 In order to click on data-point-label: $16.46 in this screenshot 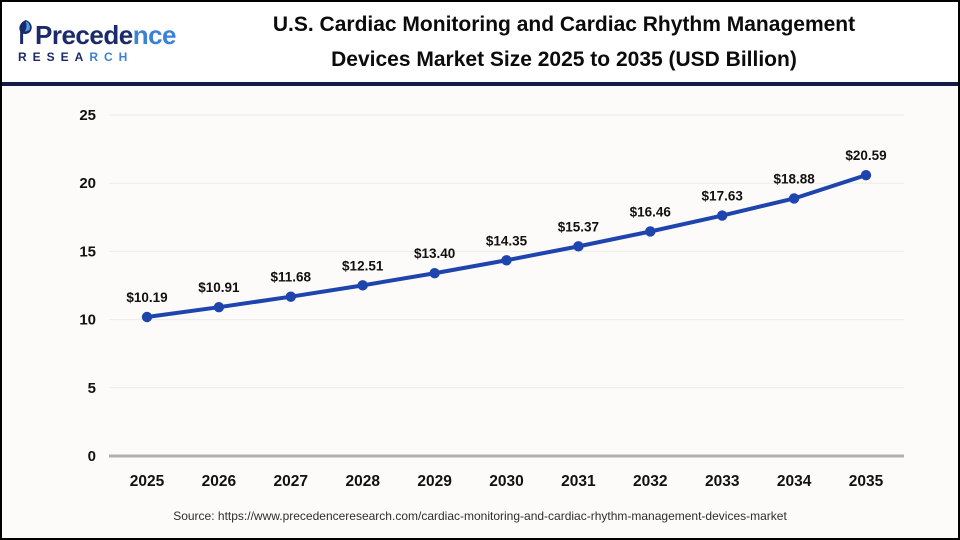, I will do `click(651, 211)`.